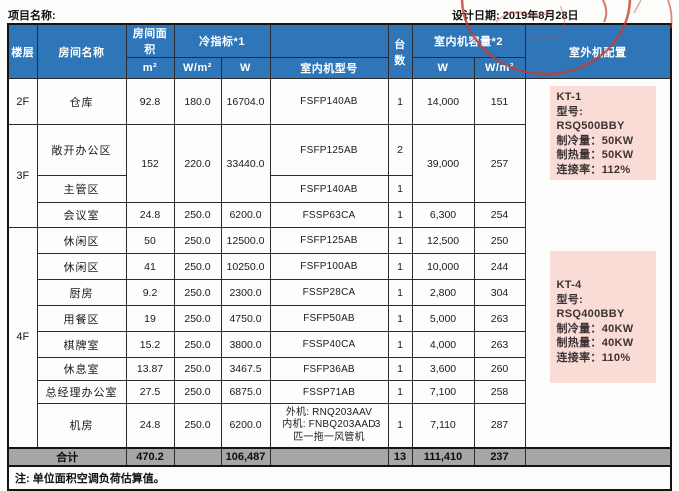  I want to click on model-cell: FSFP36AB, so click(329, 369).